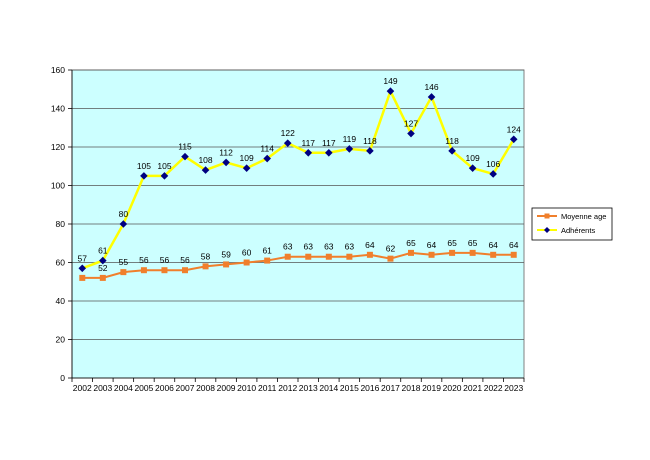 The image size is (650, 460). I want to click on data-label: 149, so click(390, 81).